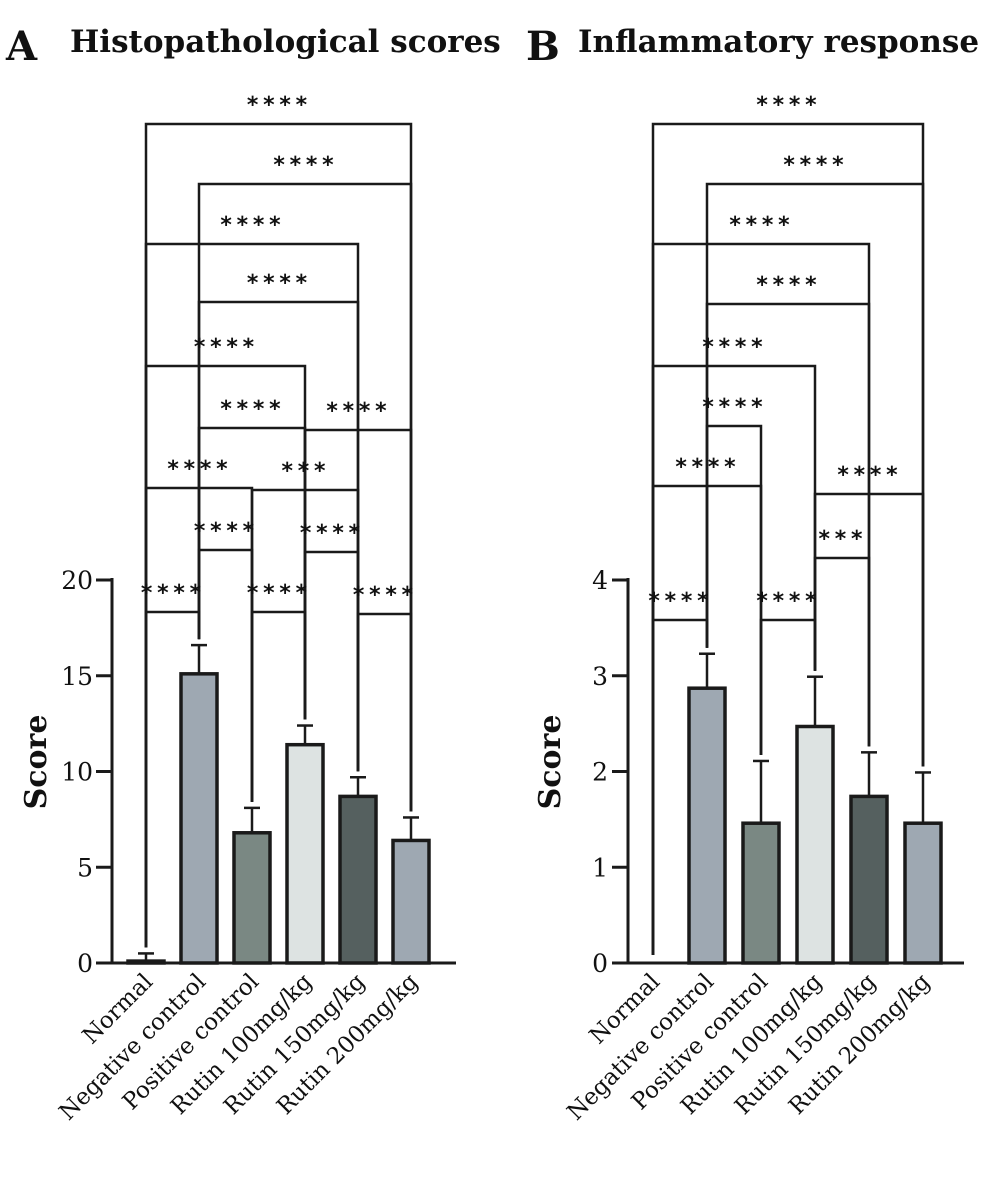  Describe the element at coordinates (600, 867) in the screenshot. I see `y-tick-label: 1` at that location.